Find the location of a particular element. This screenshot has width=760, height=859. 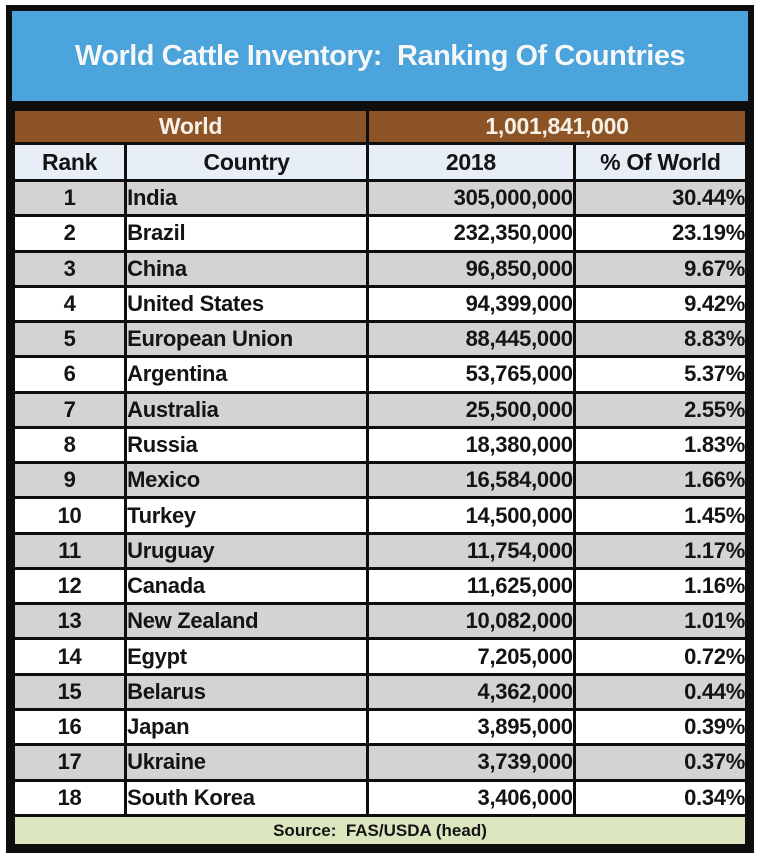

value-cell: 25,500,000 is located at coordinates (471, 409).